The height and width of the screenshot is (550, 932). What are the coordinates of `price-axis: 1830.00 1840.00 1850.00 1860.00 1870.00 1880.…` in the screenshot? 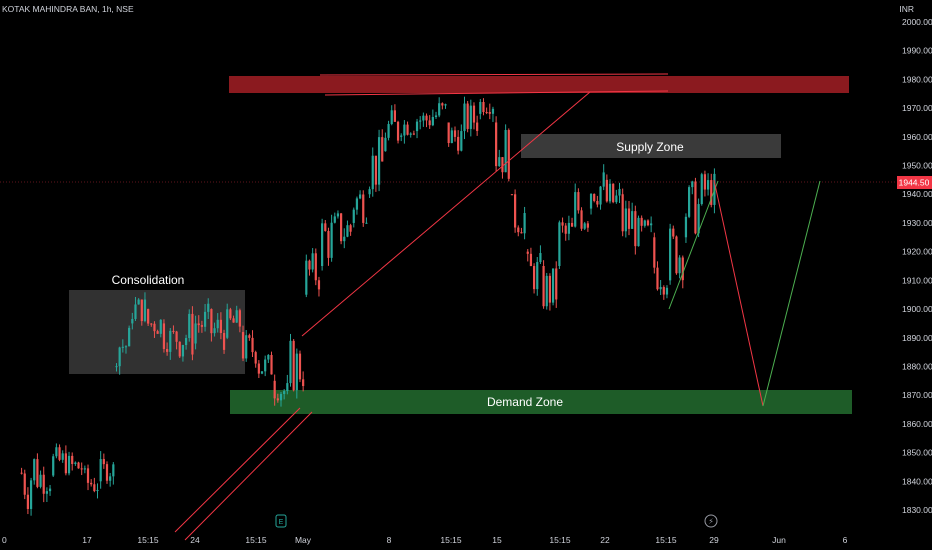 It's located at (917, 266).